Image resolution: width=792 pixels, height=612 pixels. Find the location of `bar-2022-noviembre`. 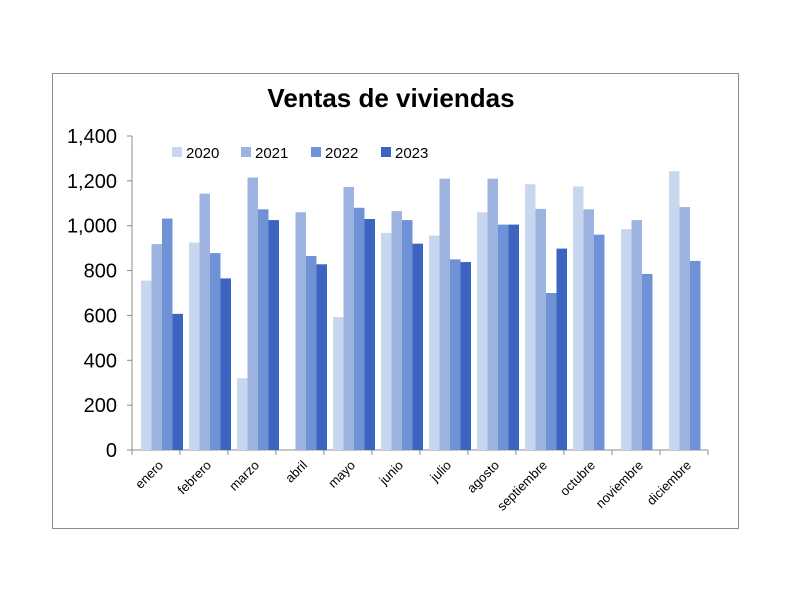

bar-2022-noviembre is located at coordinates (647, 361).